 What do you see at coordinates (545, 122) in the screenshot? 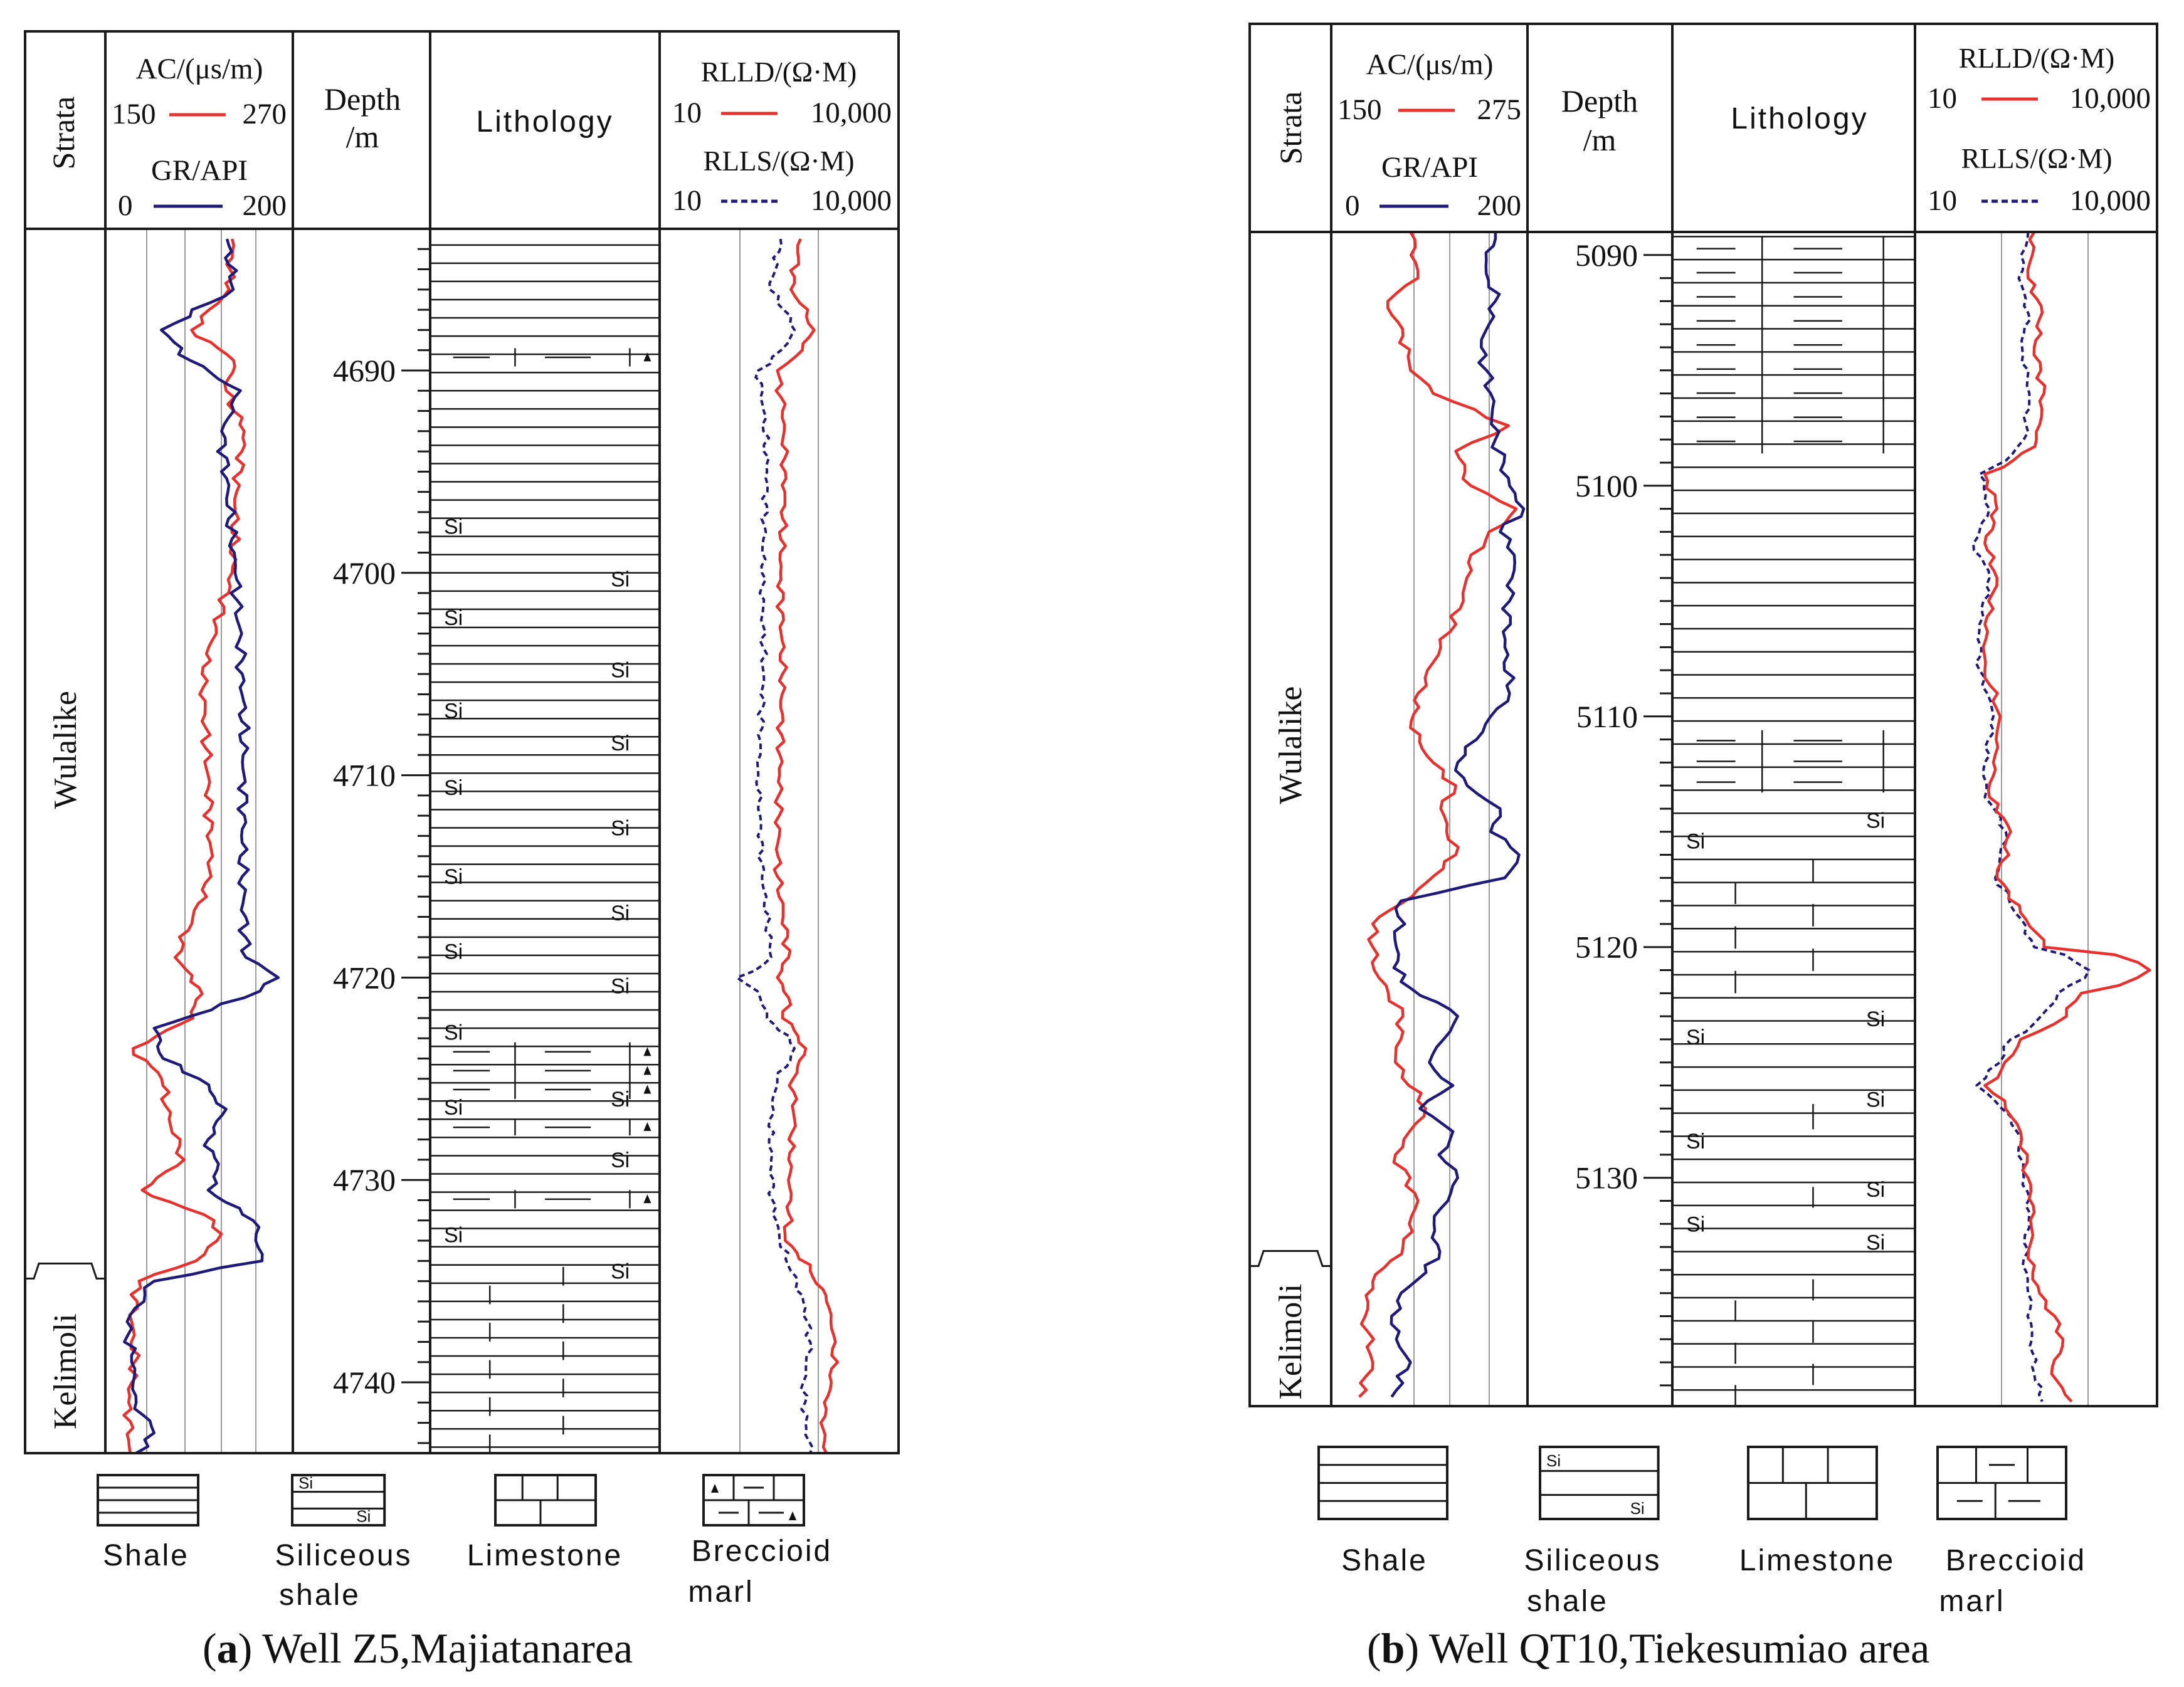
I see `panel-a-lithology-header: Lithology` at bounding box center [545, 122].